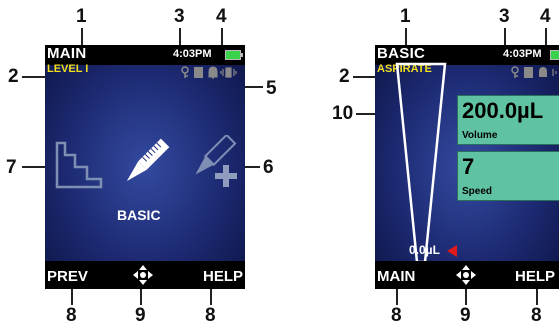 This screenshot has width=559, height=326. What do you see at coordinates (421, 163) in the screenshot?
I see `volume-tip-gauge` at bounding box center [421, 163].